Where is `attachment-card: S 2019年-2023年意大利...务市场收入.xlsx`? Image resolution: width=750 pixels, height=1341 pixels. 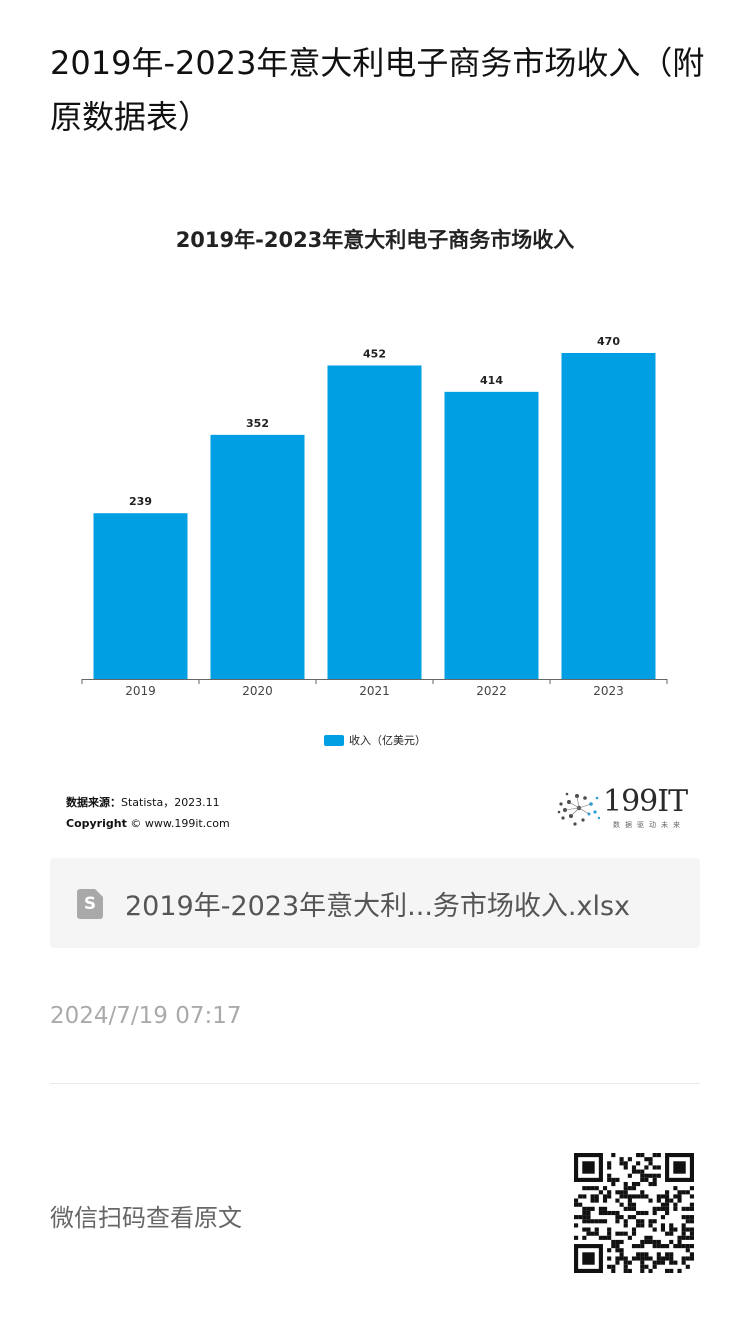
attachment-card: S 2019年-2023年意大利...务市场收入.xlsx is located at coordinates (375, 903).